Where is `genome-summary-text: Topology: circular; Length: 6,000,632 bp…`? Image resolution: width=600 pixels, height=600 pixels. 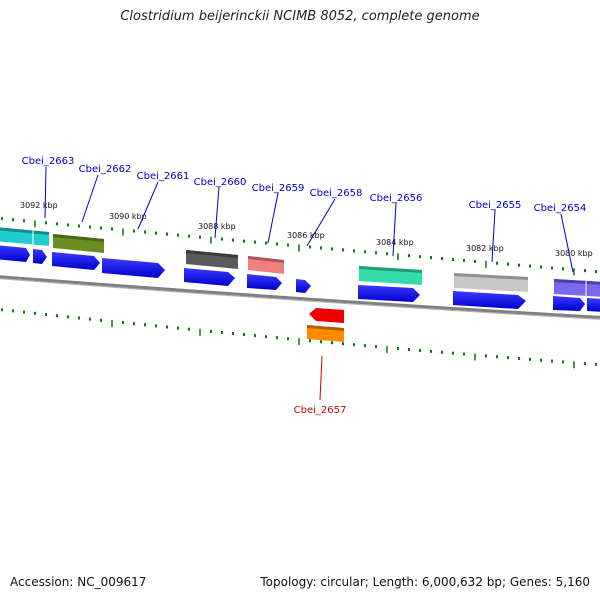 genome-summary-text: Topology: circular; Length: 6,000,632 bp… is located at coordinates (425, 582).